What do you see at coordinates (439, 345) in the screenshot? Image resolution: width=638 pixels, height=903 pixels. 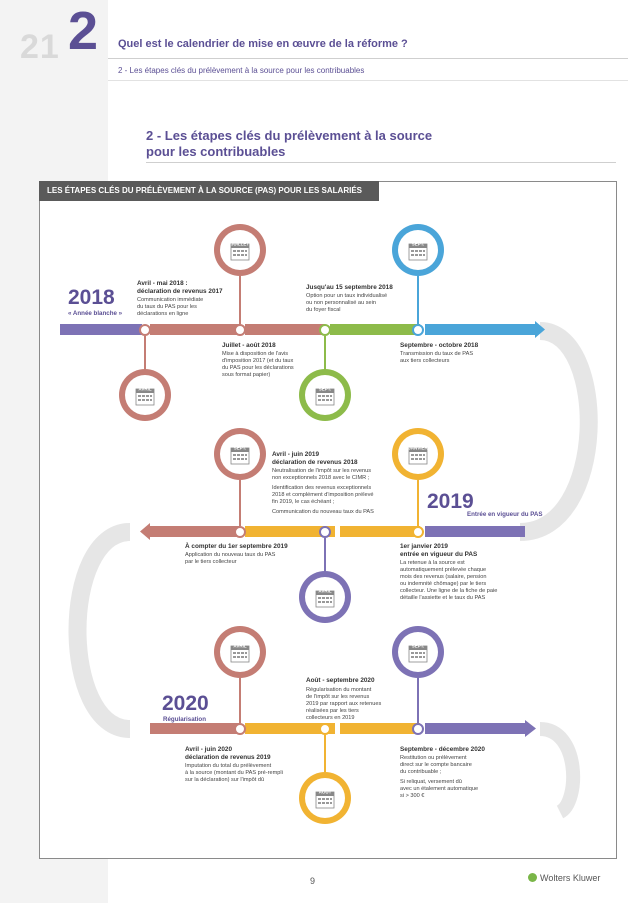 I see `event-title: Septembre - octobre 2018` at bounding box center [439, 345].